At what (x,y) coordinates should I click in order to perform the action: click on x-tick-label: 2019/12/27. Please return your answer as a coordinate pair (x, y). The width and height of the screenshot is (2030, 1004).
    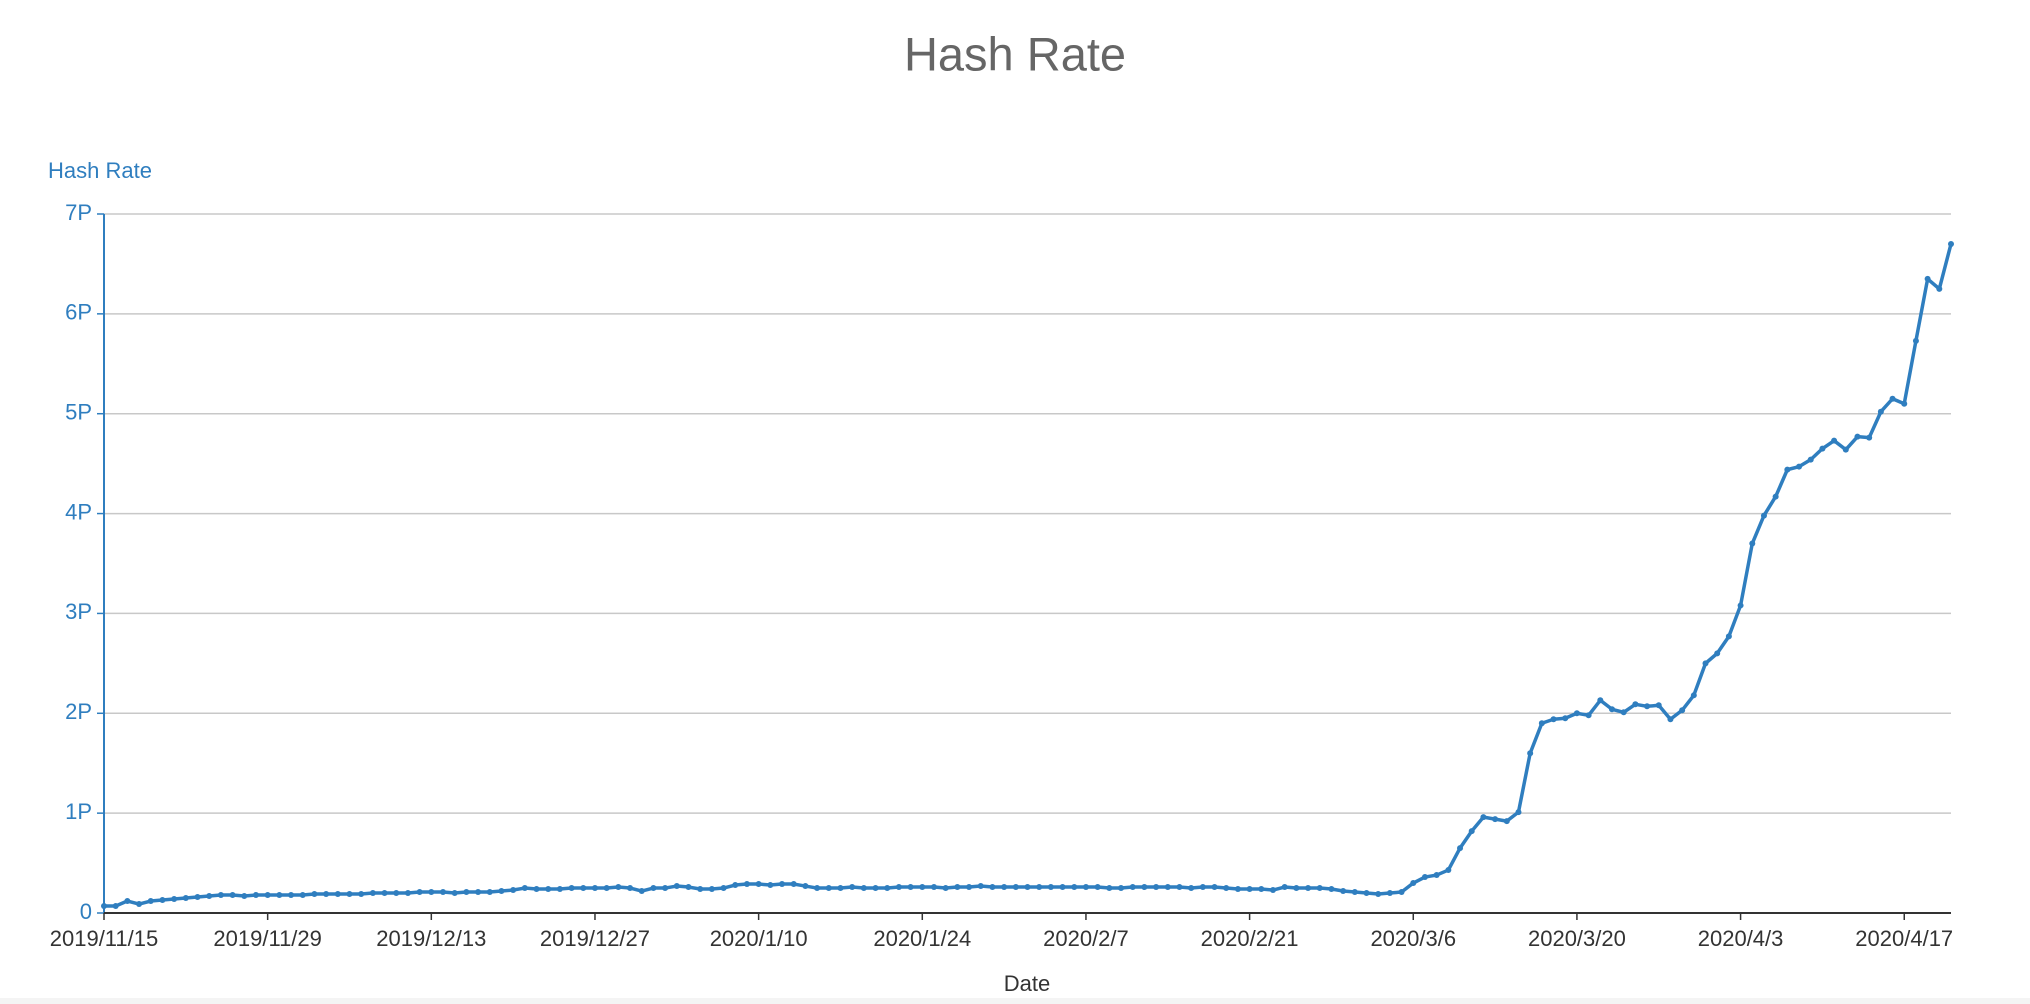
    Looking at the image, I should click on (595, 938).